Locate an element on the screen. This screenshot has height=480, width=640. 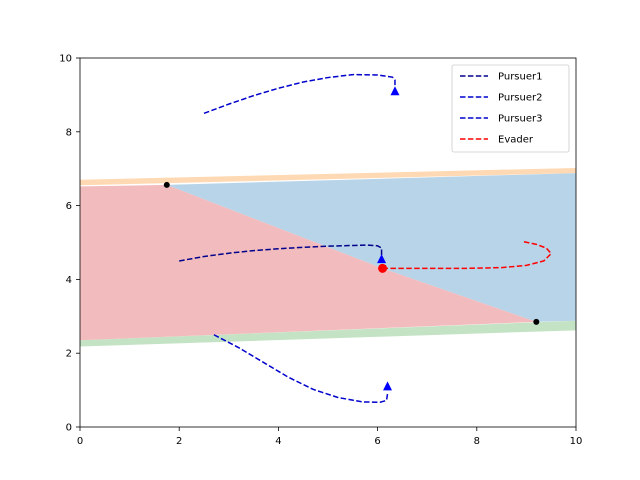
x-tick-label: 10 is located at coordinates (576, 441).